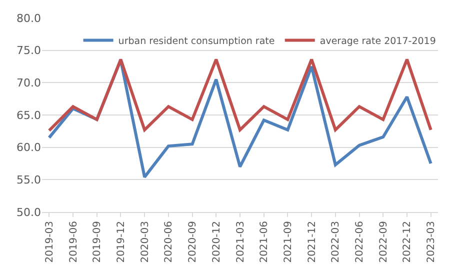 The image size is (456, 275). I want to click on y-tick-label: 80.0, so click(28, 18).